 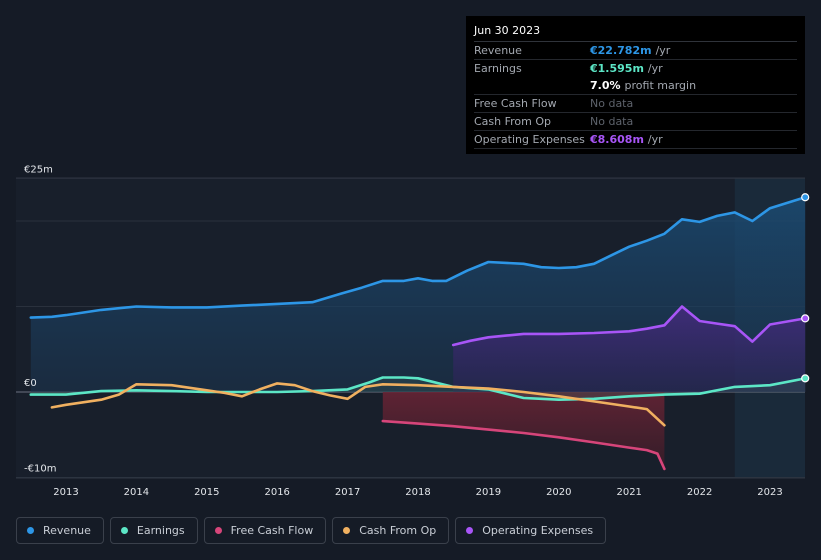 I want to click on tooltip-row-cfo: Cash From Op No data, so click(x=635, y=122).